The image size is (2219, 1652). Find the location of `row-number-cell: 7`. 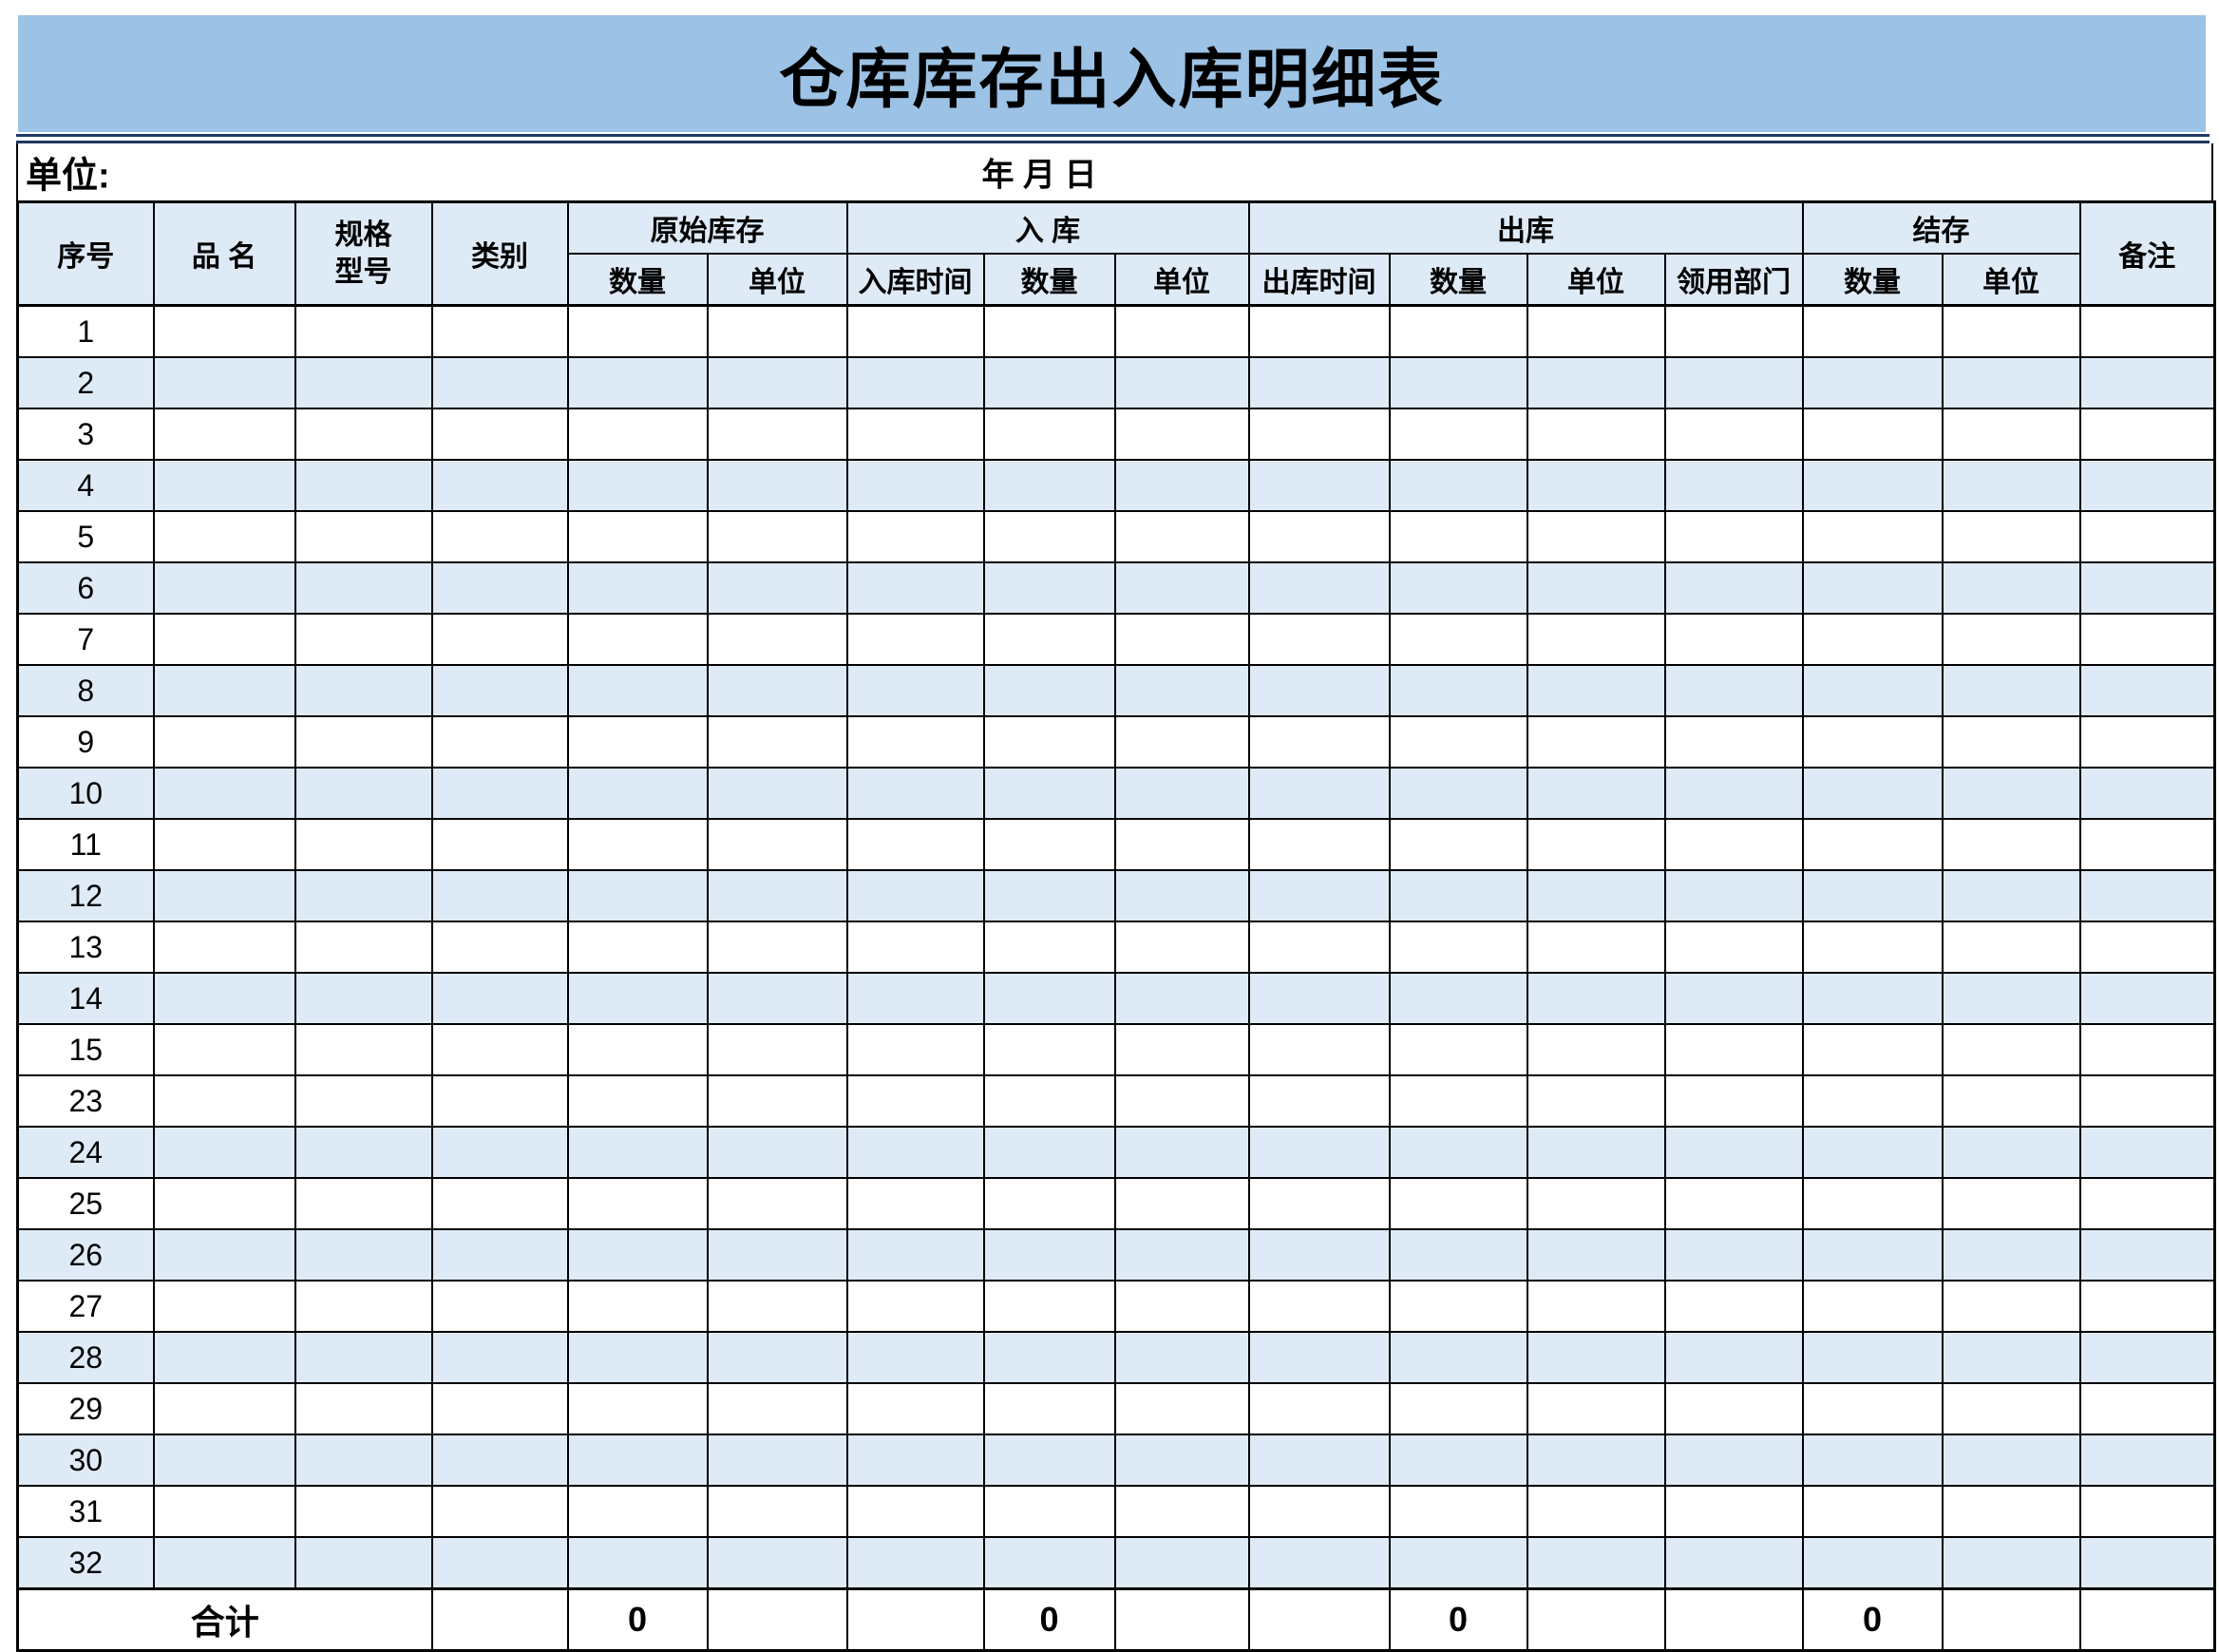

row-number-cell: 7 is located at coordinates (85, 639).